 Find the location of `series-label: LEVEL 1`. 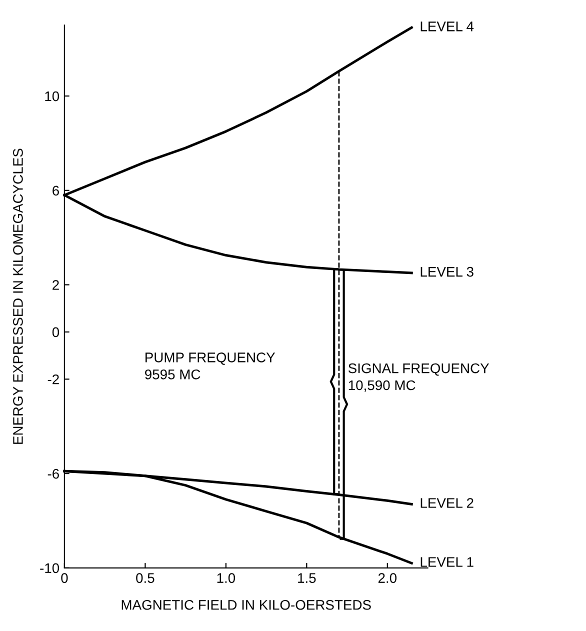

series-label: LEVEL 1 is located at coordinates (447, 562).